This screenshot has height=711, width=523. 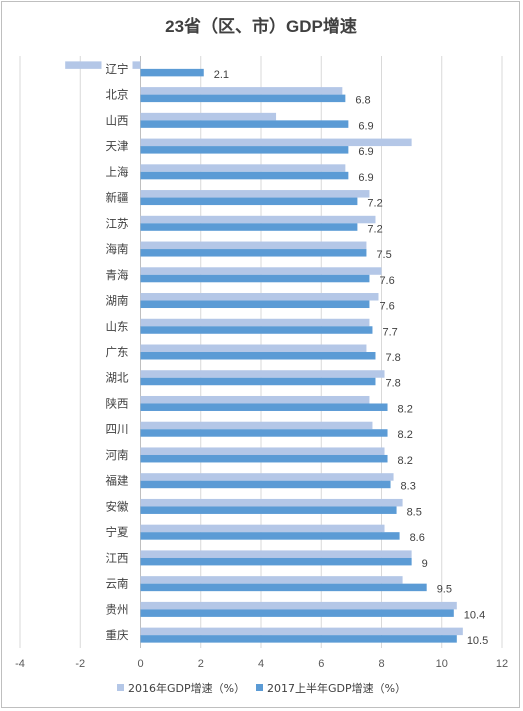 What do you see at coordinates (117, 429) in the screenshot?
I see `category-label: 四川` at bounding box center [117, 429].